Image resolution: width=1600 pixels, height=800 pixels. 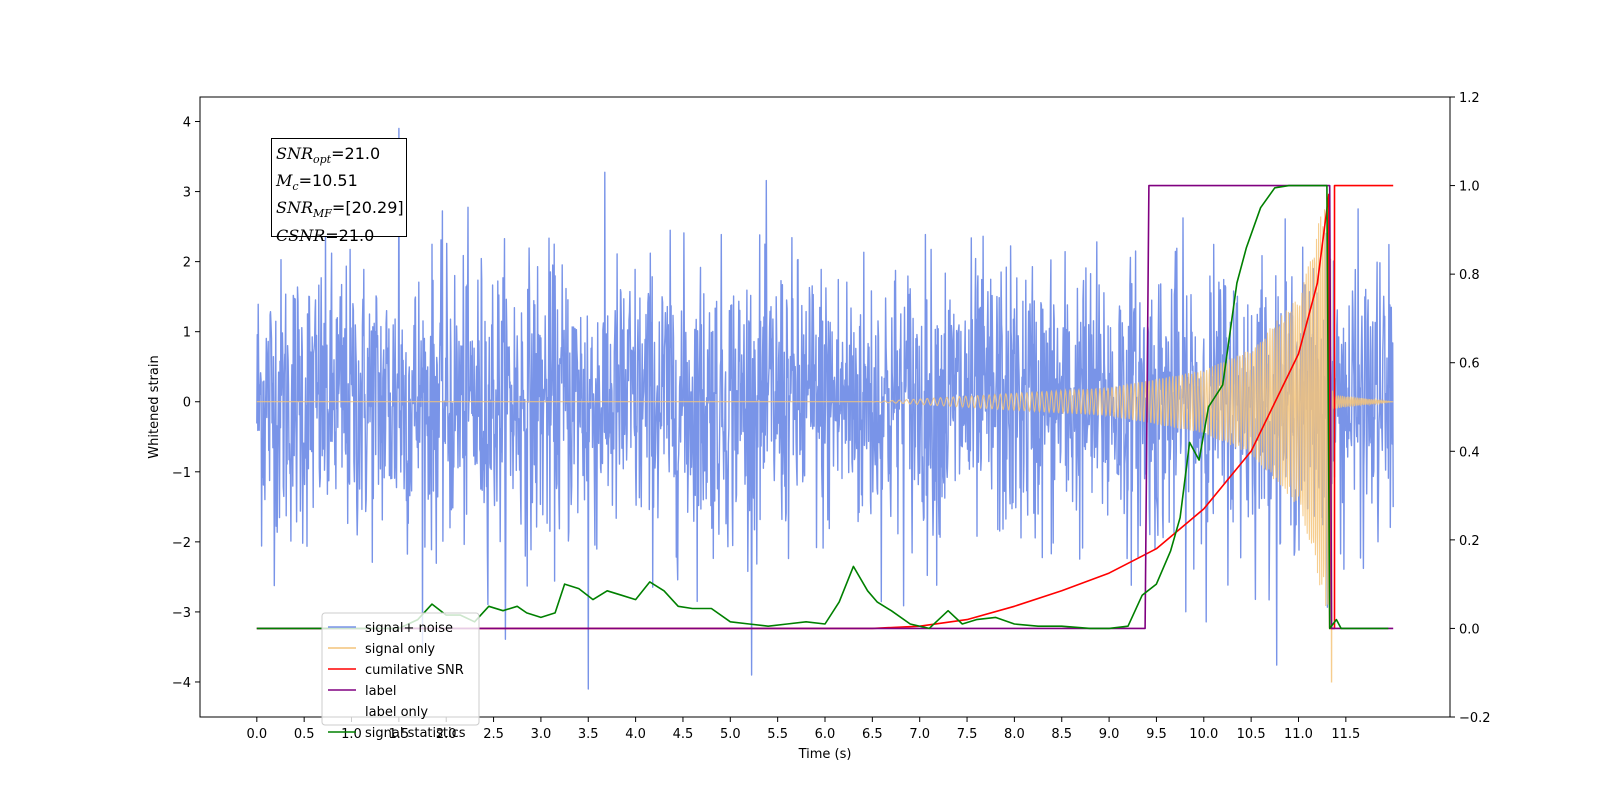 I want to click on x-tick-label: 4.0, so click(x=635, y=734).